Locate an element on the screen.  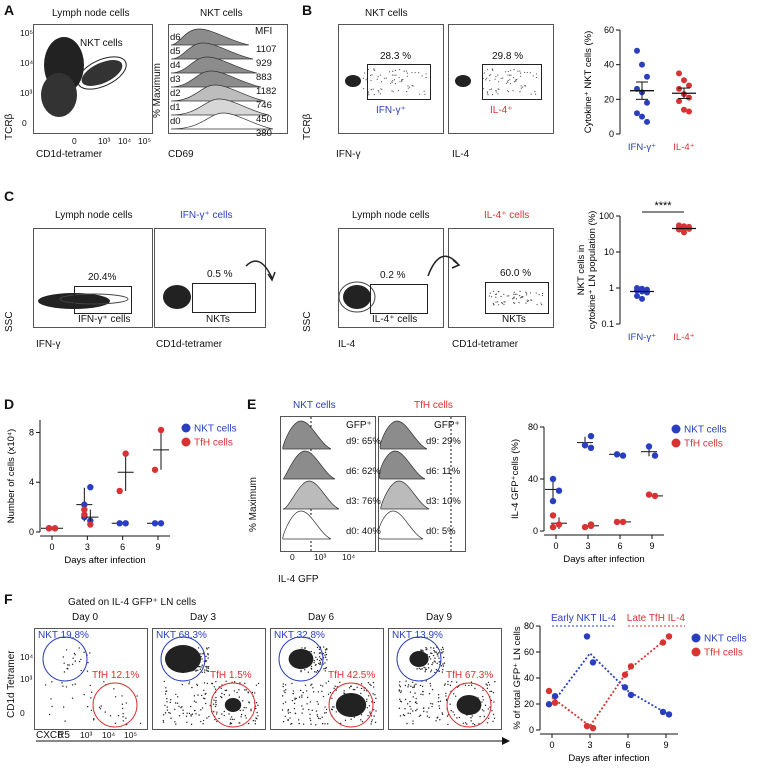
panel-letter-d: D is located at coordinates (9, 404).